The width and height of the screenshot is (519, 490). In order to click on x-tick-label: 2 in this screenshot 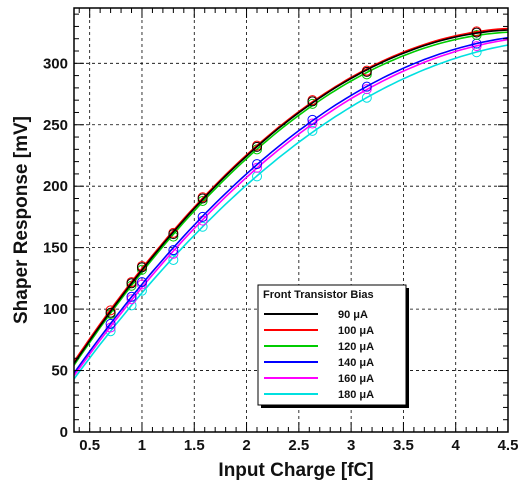, I will do `click(246, 445)`.